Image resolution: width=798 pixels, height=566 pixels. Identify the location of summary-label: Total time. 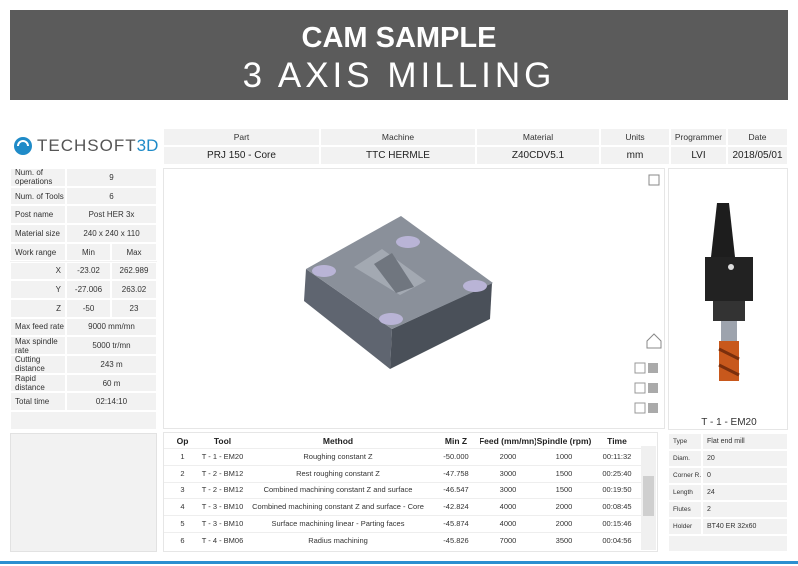
(38, 402).